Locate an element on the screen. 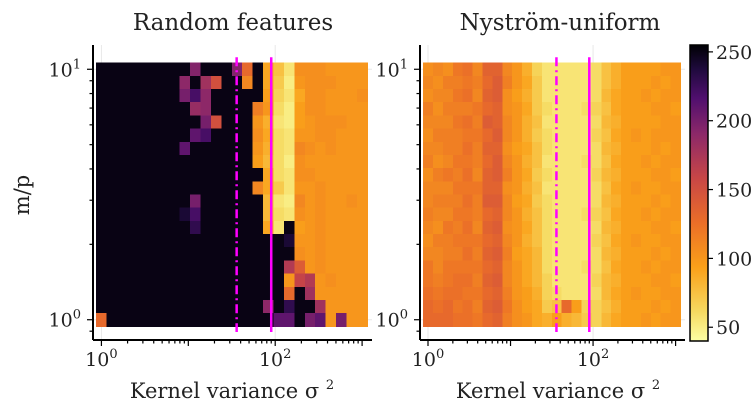 This screenshot has height=407, width=756. reference-lines is located at coordinates (254, 194).